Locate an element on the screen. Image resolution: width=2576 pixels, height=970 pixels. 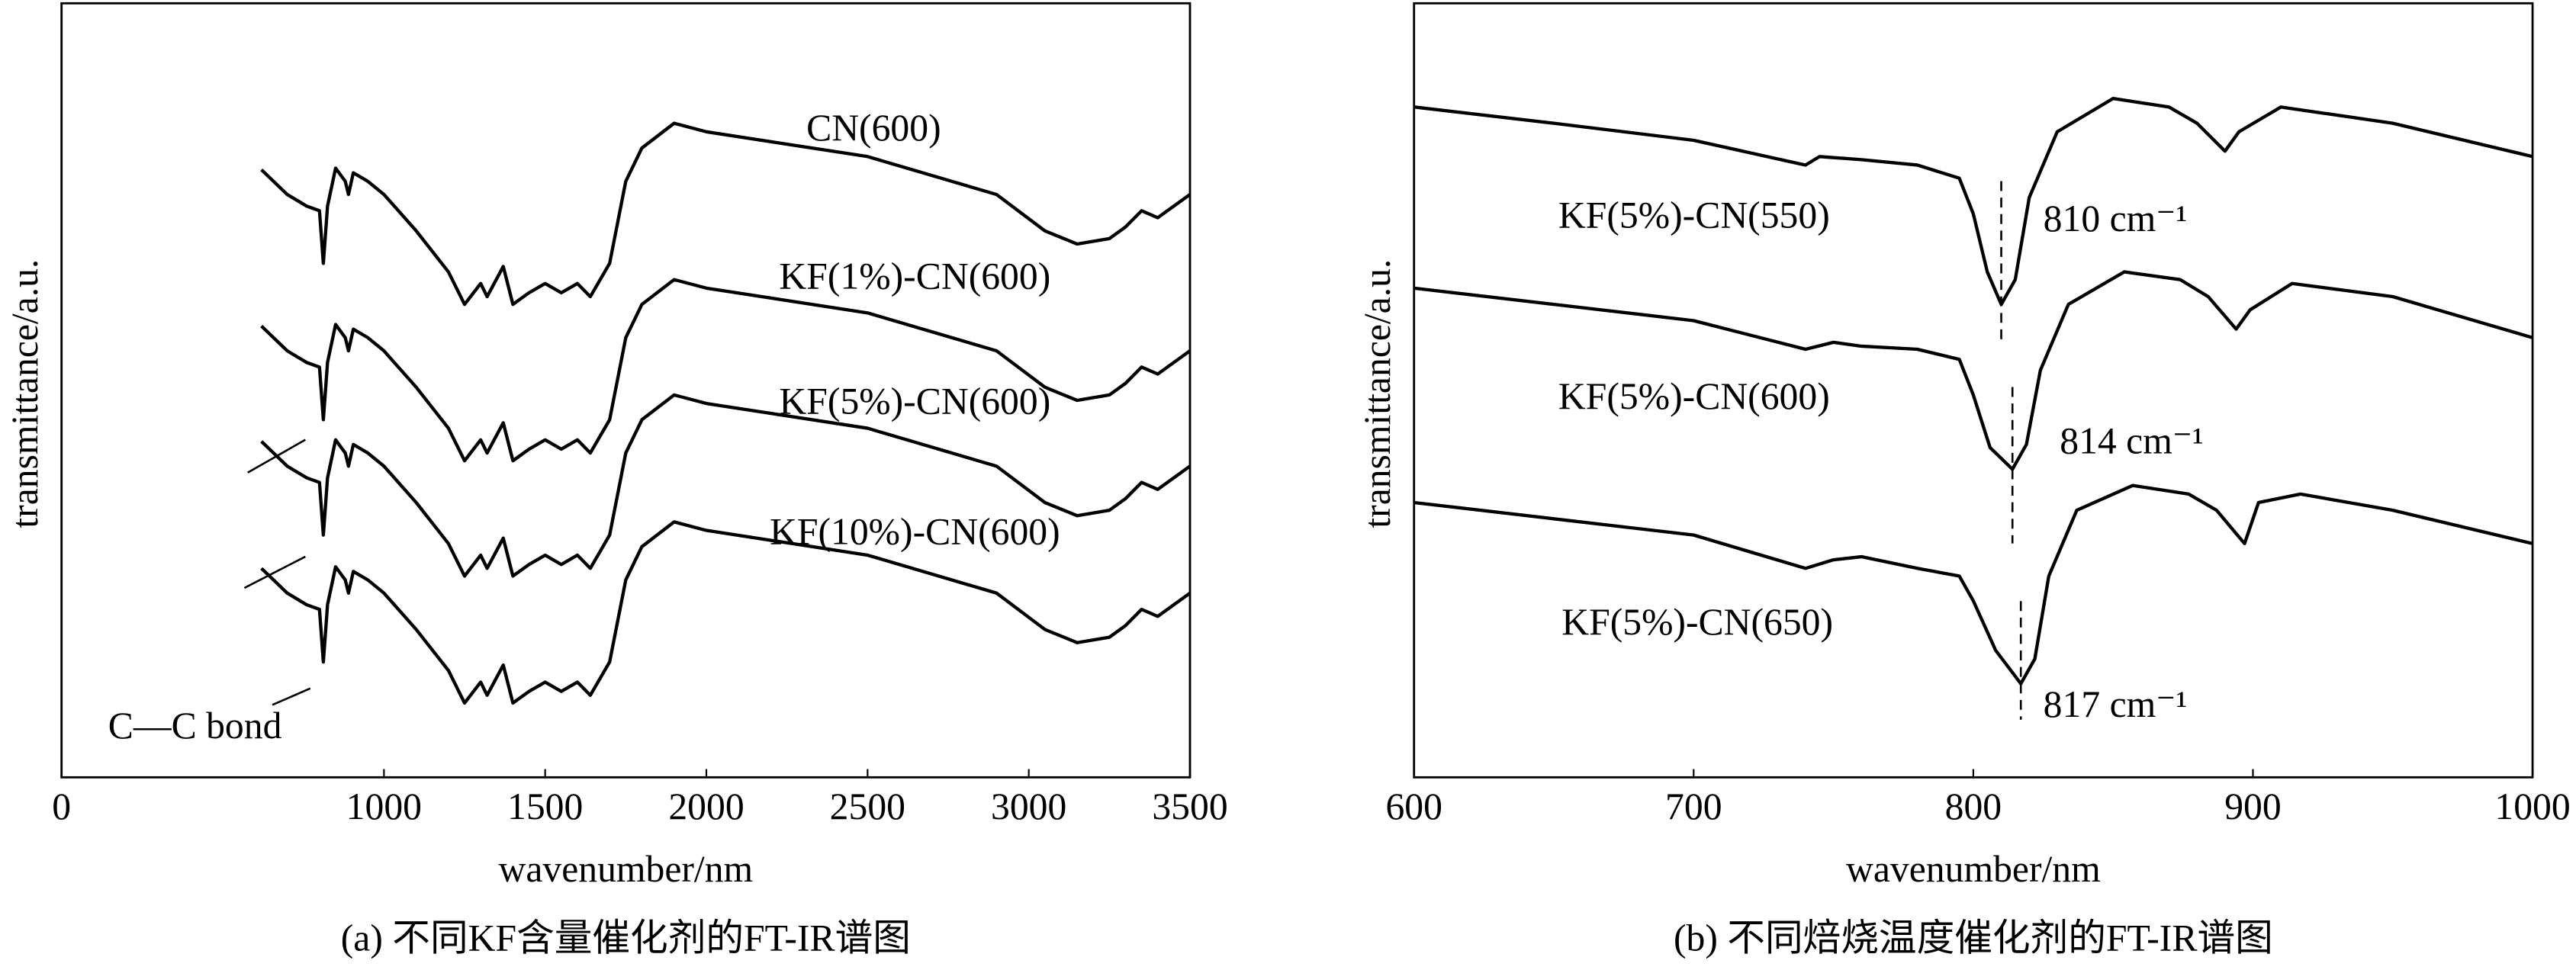
x-tick-label: 0 is located at coordinates (62, 806).